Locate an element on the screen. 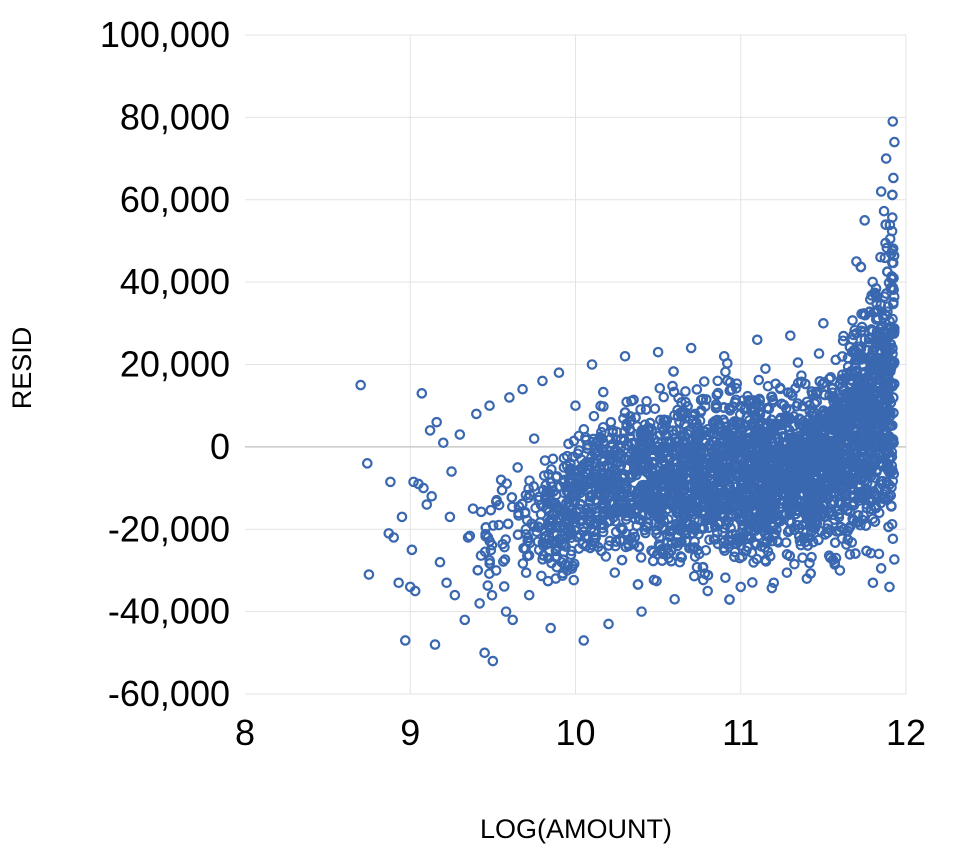 This screenshot has height=863, width=967. x-tick-label: 8 is located at coordinates (245, 732).